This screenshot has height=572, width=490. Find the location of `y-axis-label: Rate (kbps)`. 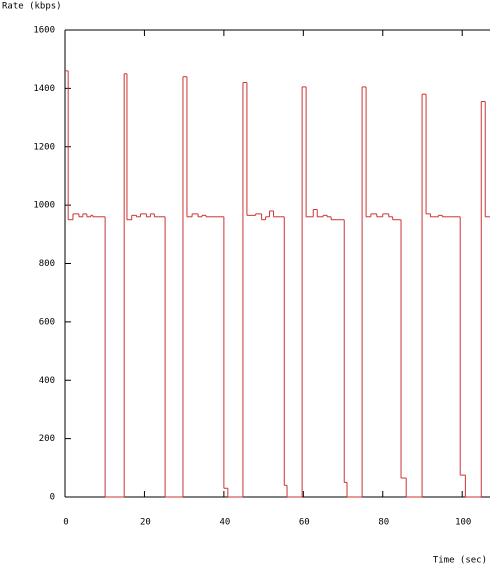

y-axis-label: Rate (kbps) is located at coordinates (32, 7).